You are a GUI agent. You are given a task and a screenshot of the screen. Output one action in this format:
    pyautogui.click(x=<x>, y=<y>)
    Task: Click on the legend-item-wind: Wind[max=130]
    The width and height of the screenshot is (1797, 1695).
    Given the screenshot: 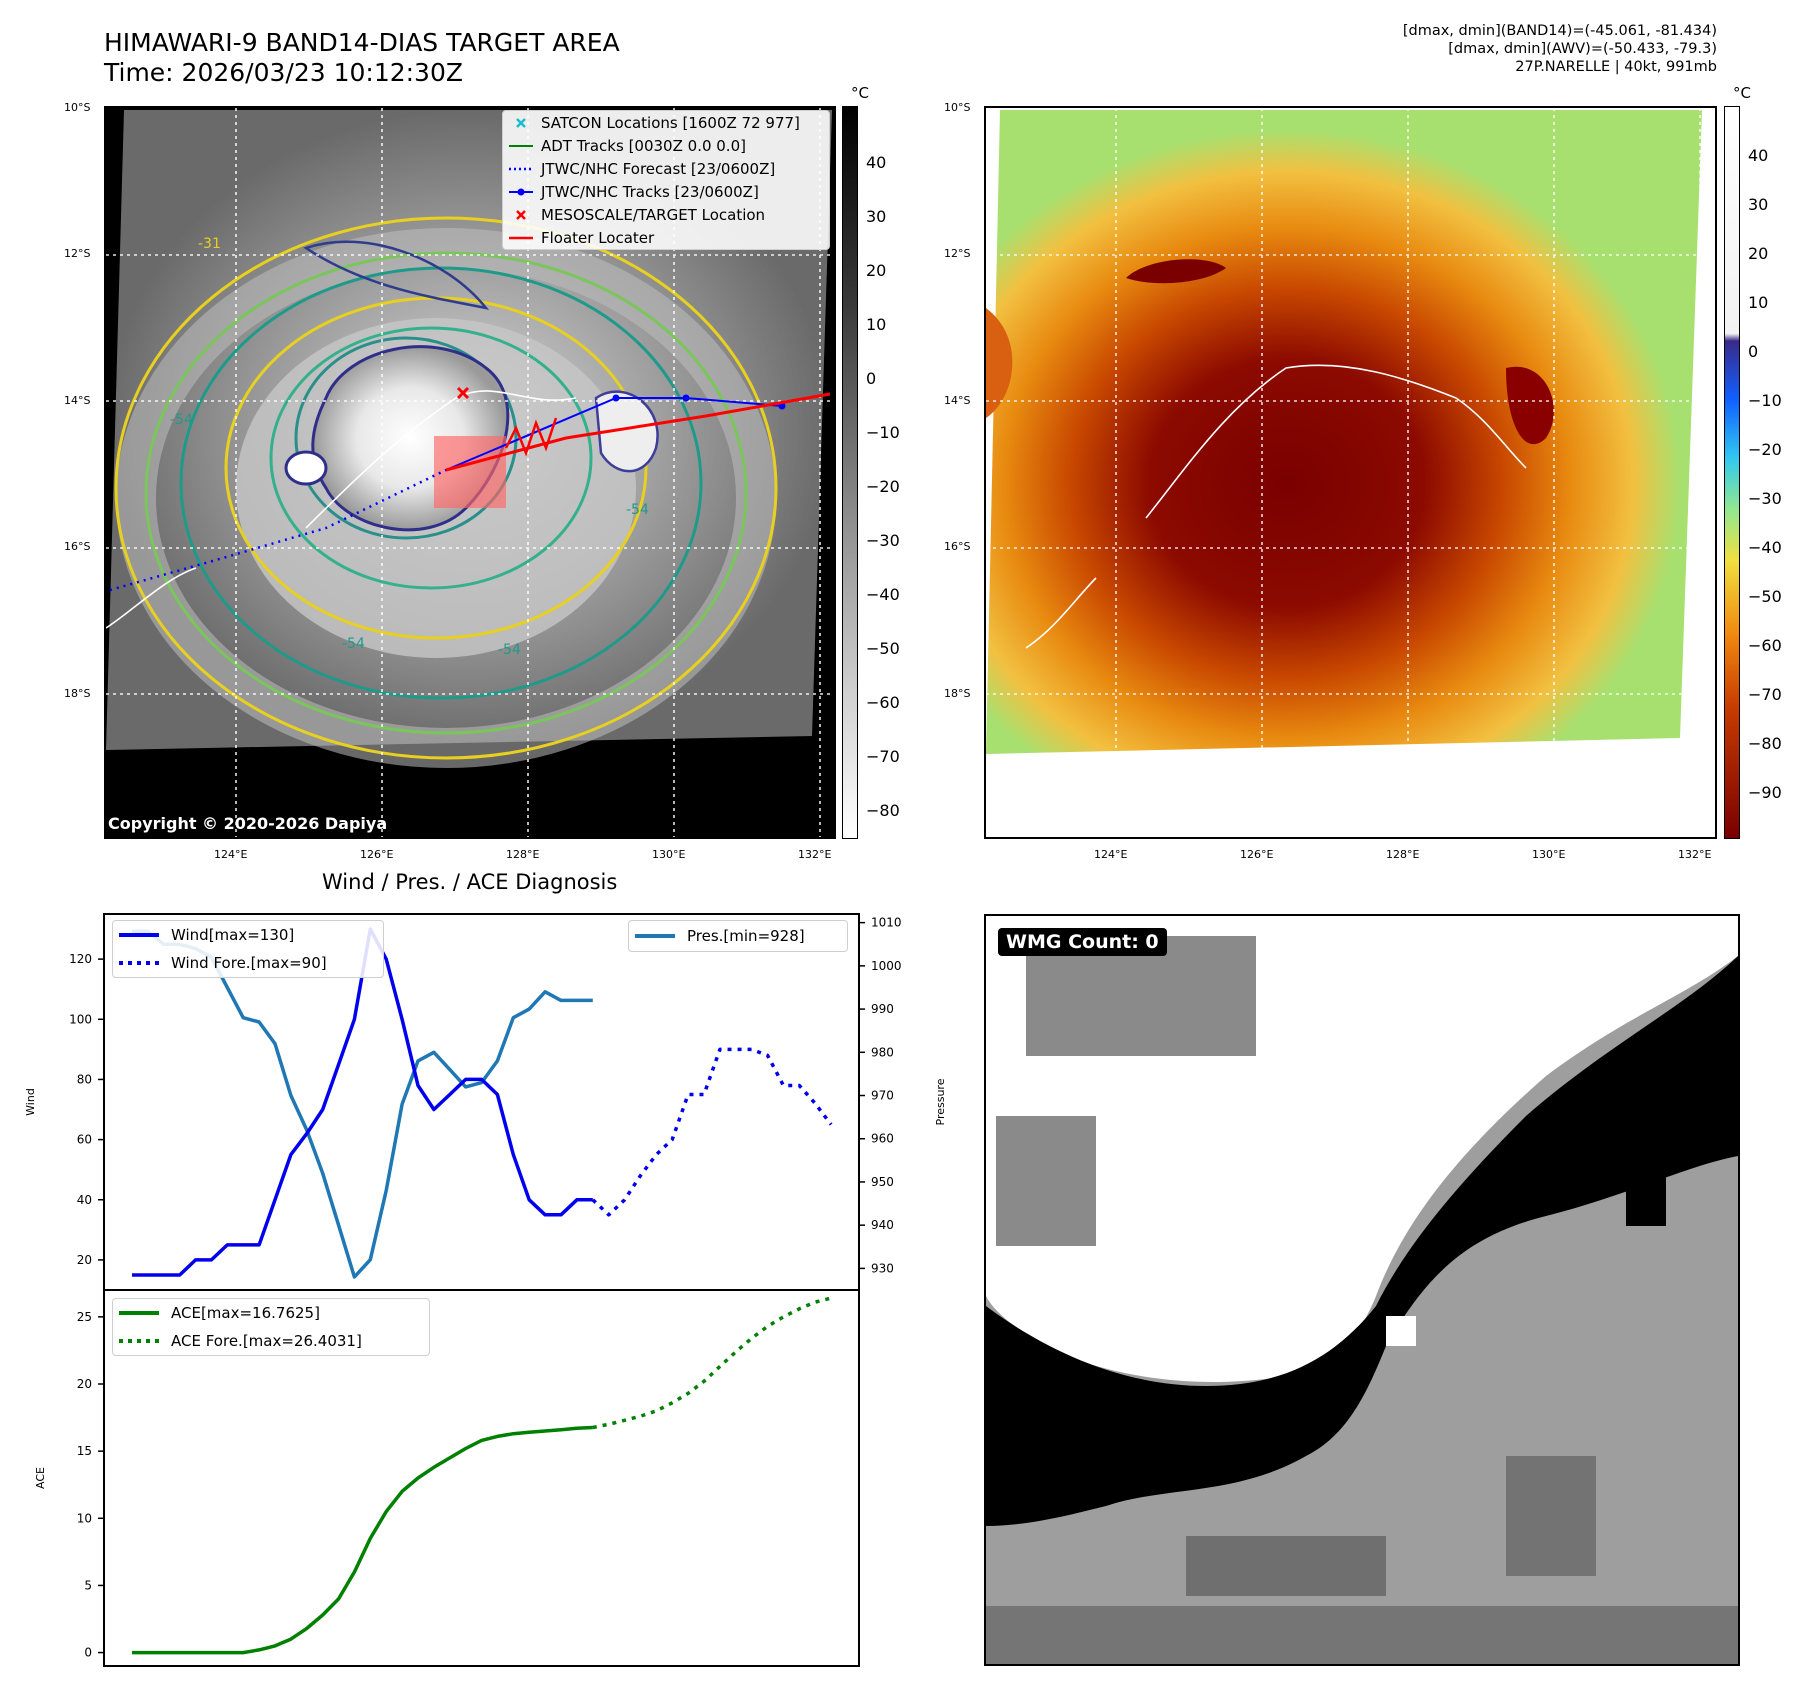 What is the action you would take?
    pyautogui.click(x=248, y=935)
    